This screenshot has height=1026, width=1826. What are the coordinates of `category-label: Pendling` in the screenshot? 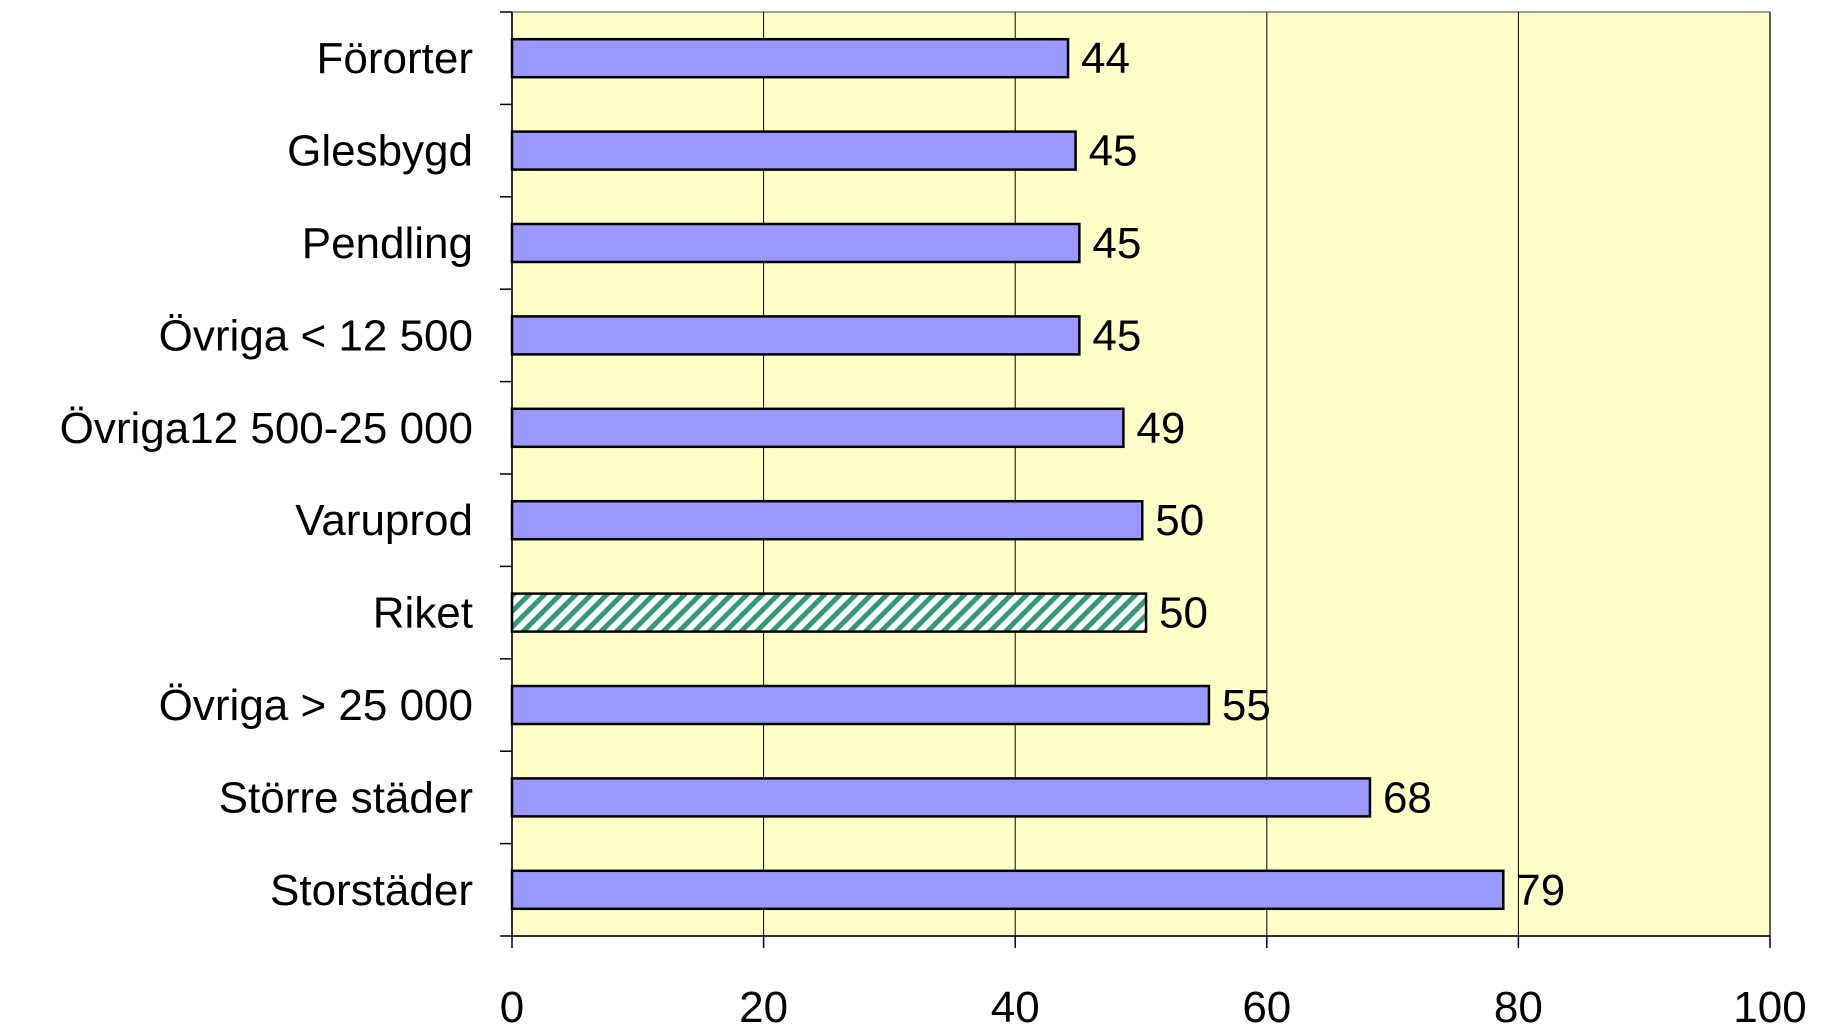 It's located at (387, 243).